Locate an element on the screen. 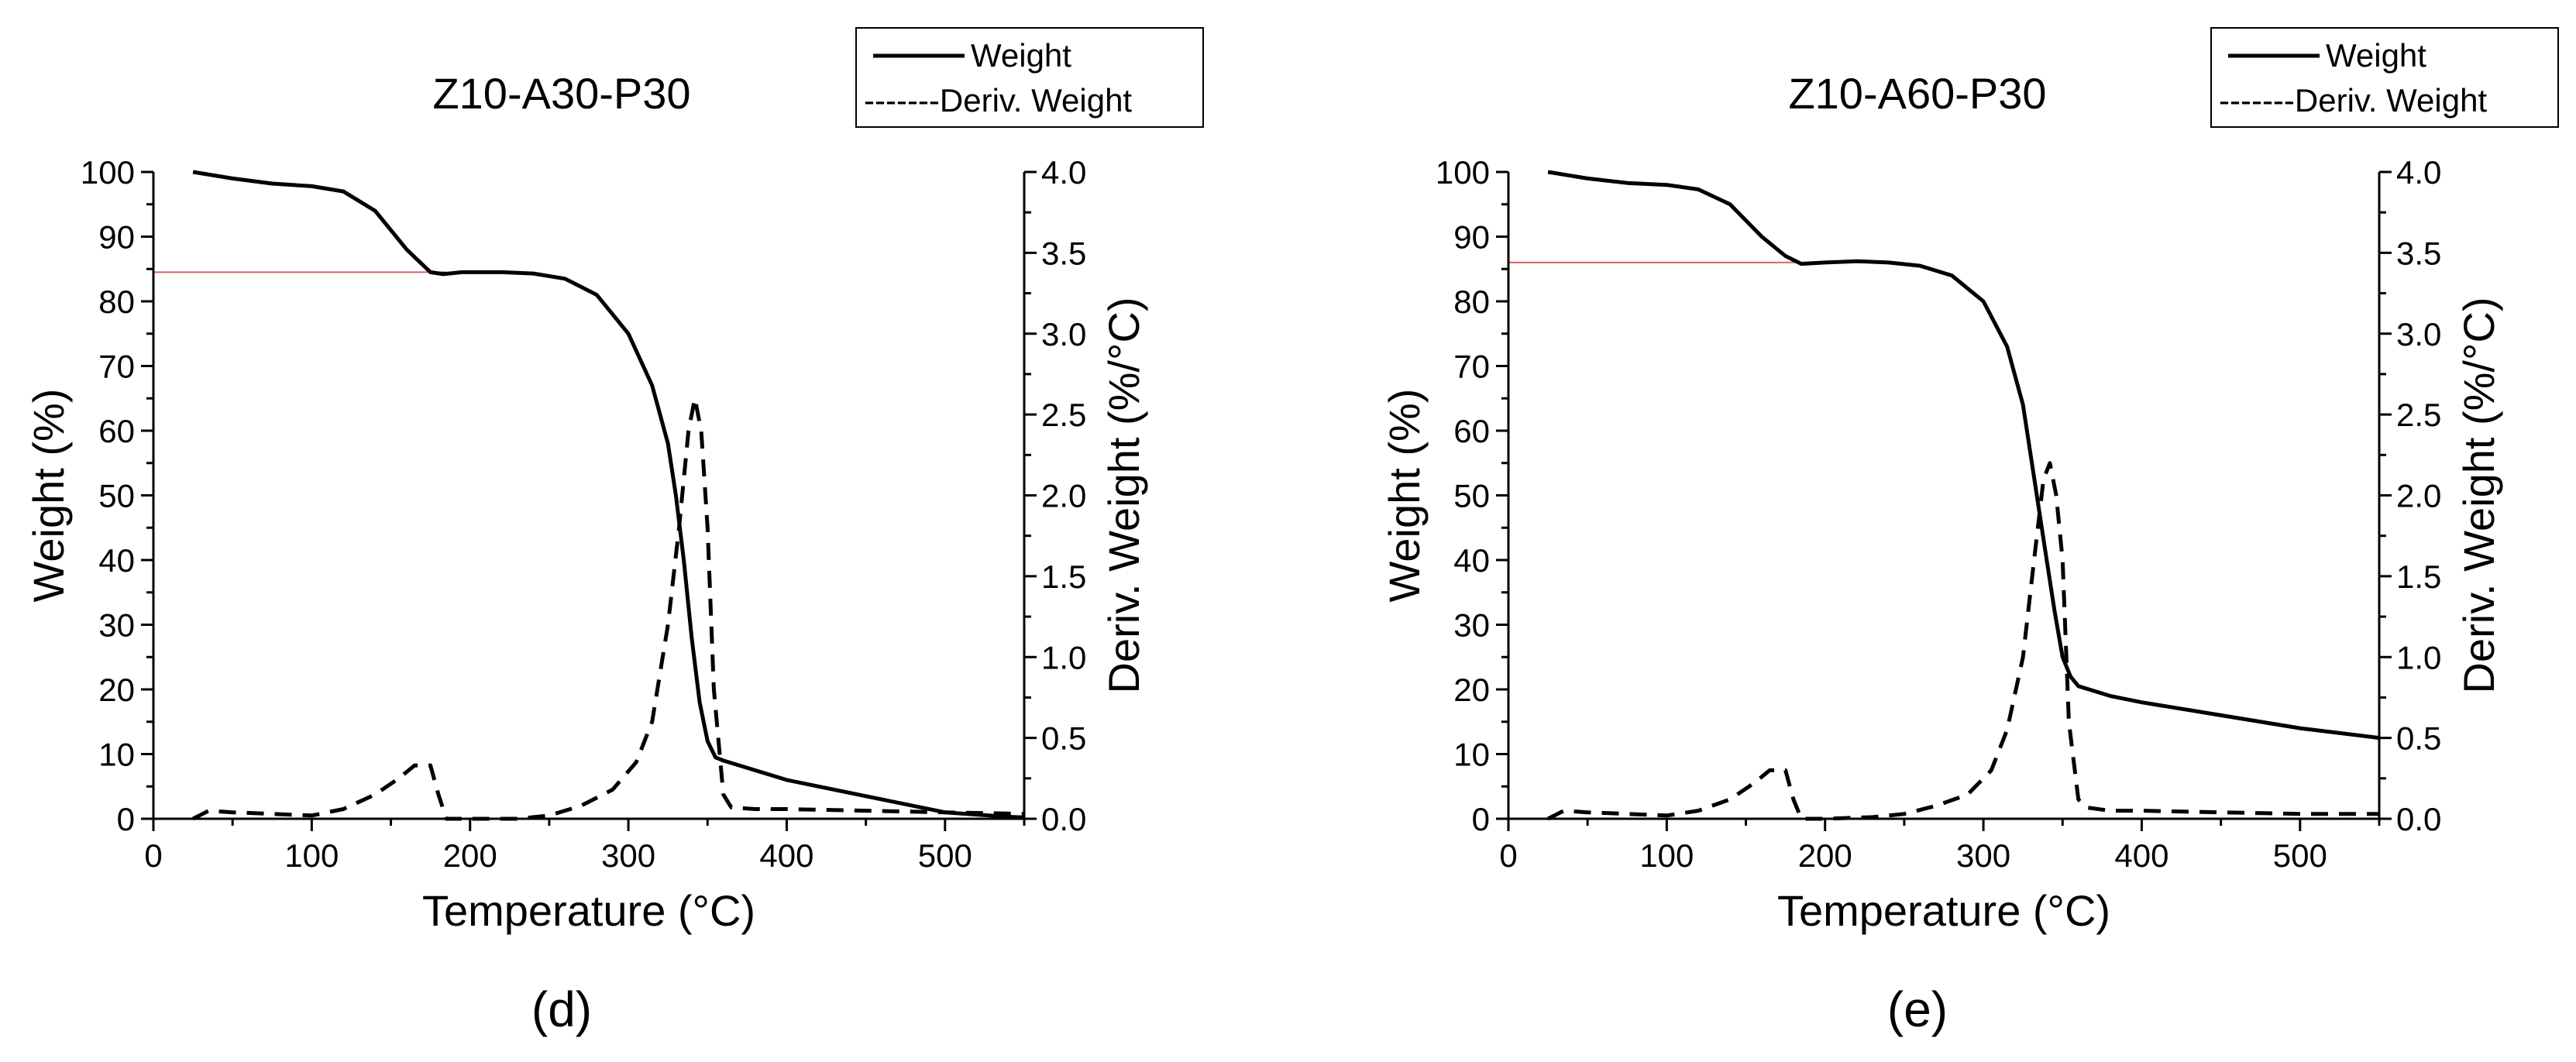 The height and width of the screenshot is (1062, 2576). chart-title: Z10-A60-P30 is located at coordinates (1917, 93).